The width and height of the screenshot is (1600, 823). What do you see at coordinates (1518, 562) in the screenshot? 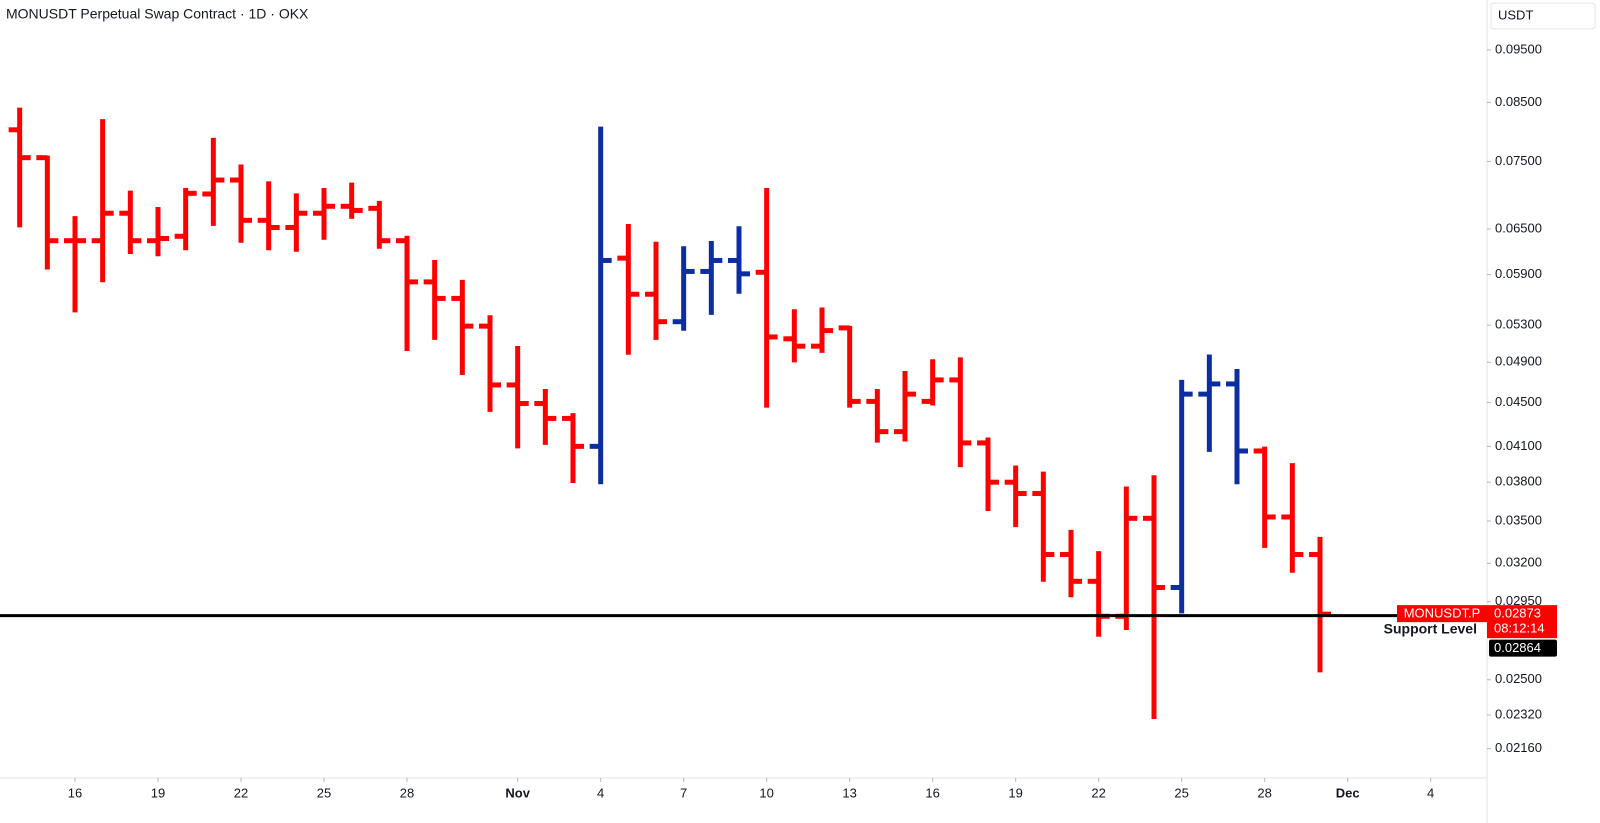
I see `y-tick-label: 0.03200` at bounding box center [1518, 562].